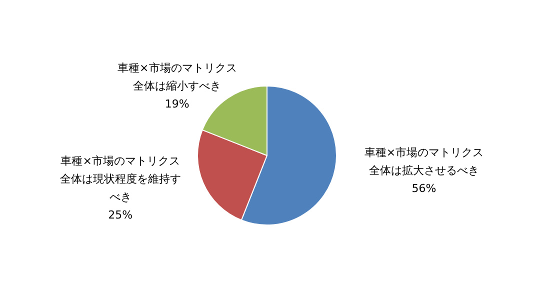 The height and width of the screenshot is (304, 533). Describe the element at coordinates (424, 188) in the screenshot. I see `data-label: 56%` at that location.